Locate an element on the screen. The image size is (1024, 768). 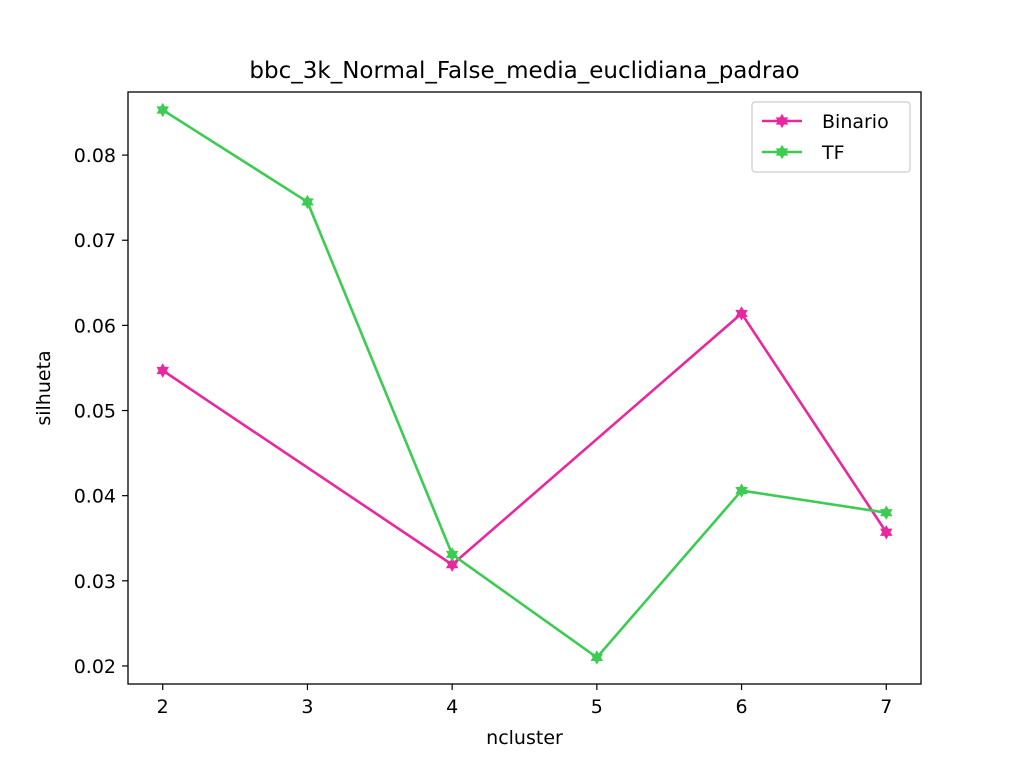
legend-box is located at coordinates (831, 137).